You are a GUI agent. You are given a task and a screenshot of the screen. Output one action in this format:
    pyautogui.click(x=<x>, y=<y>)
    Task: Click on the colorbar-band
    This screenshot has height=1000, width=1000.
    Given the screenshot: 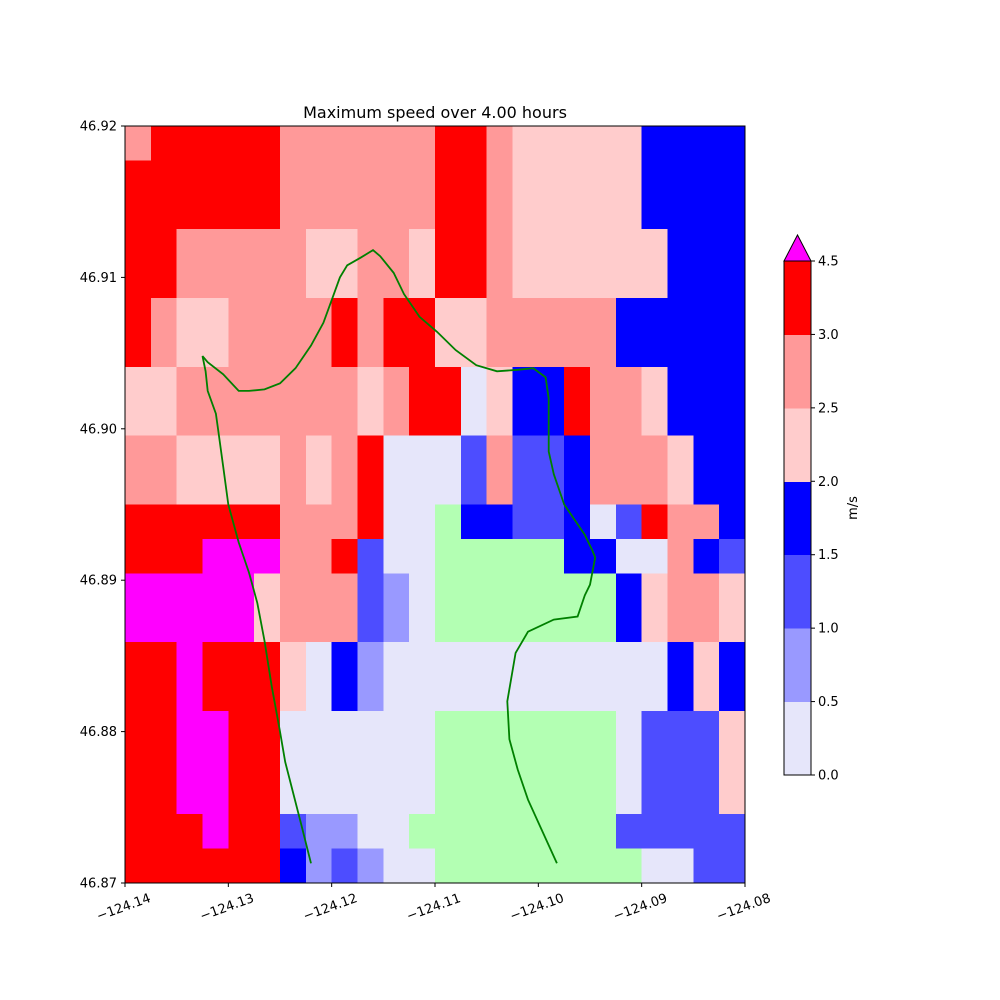 What is the action you would take?
    pyautogui.click(x=797, y=591)
    